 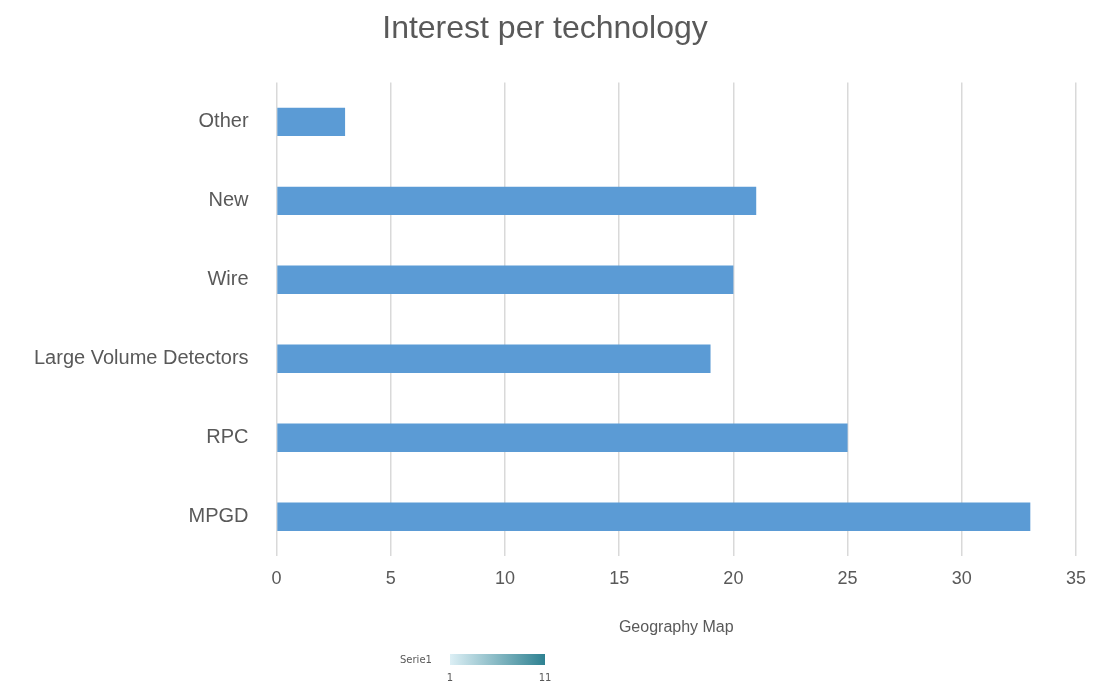 I want to click on color-bar-label: 1, so click(x=450, y=677).